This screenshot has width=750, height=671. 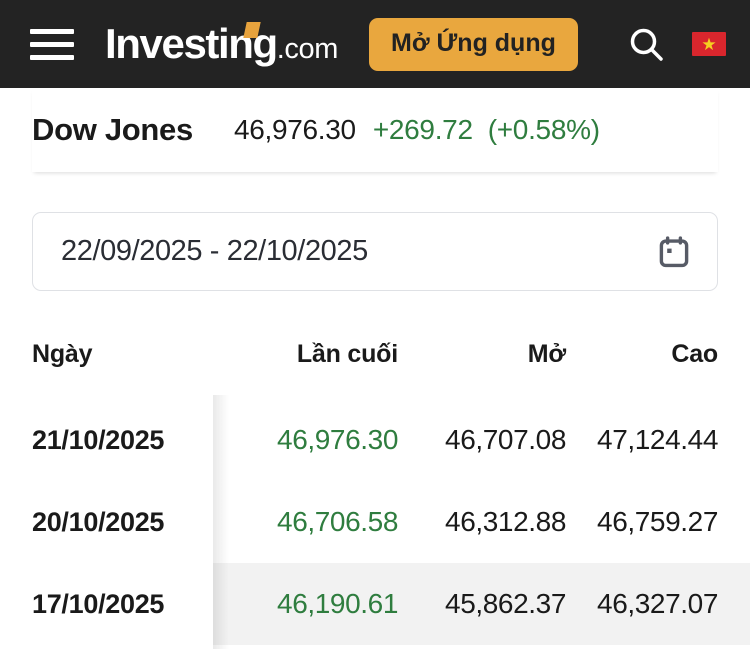 I want to click on instrument-change-percent: (+0.58%), so click(x=543, y=129).